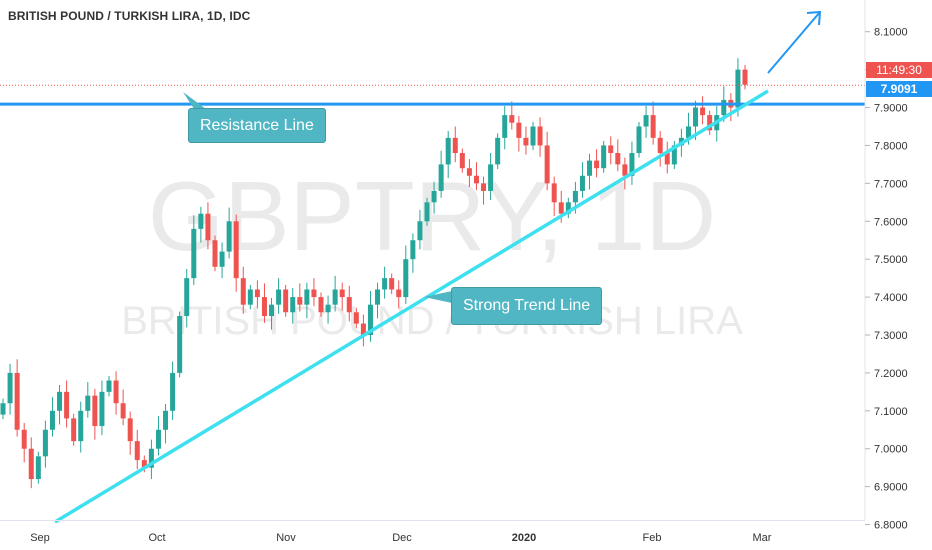  What do you see at coordinates (762, 538) in the screenshot?
I see `time-tick-label: Mar` at bounding box center [762, 538].